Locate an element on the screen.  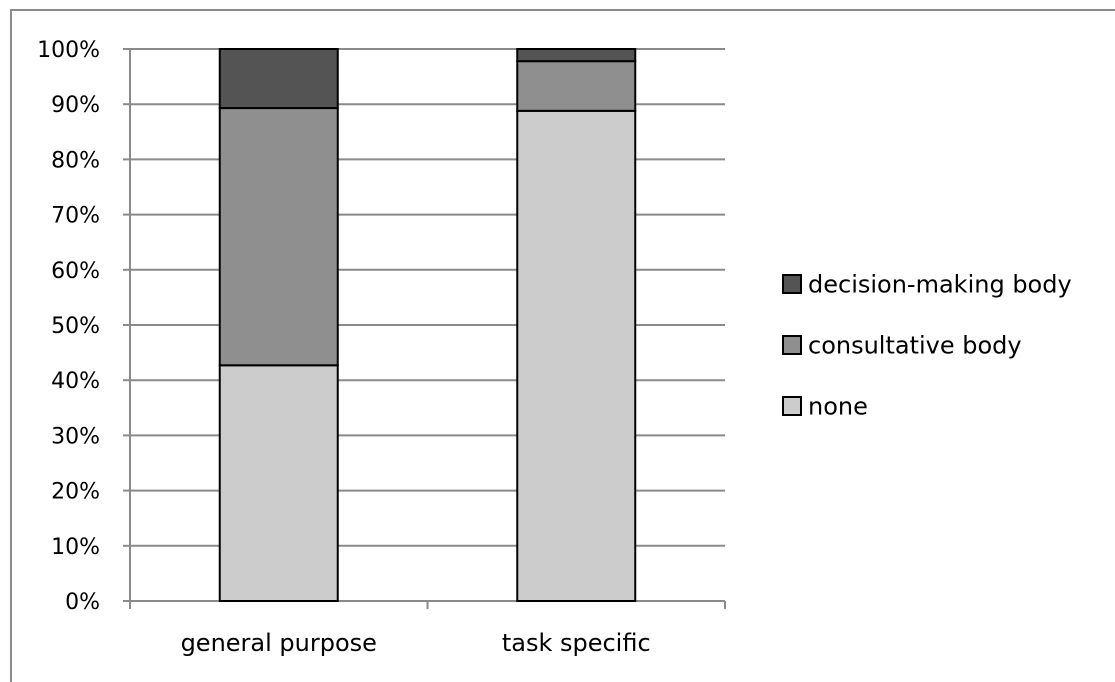
y-tick-label: 20% is located at coordinates (75, 492).